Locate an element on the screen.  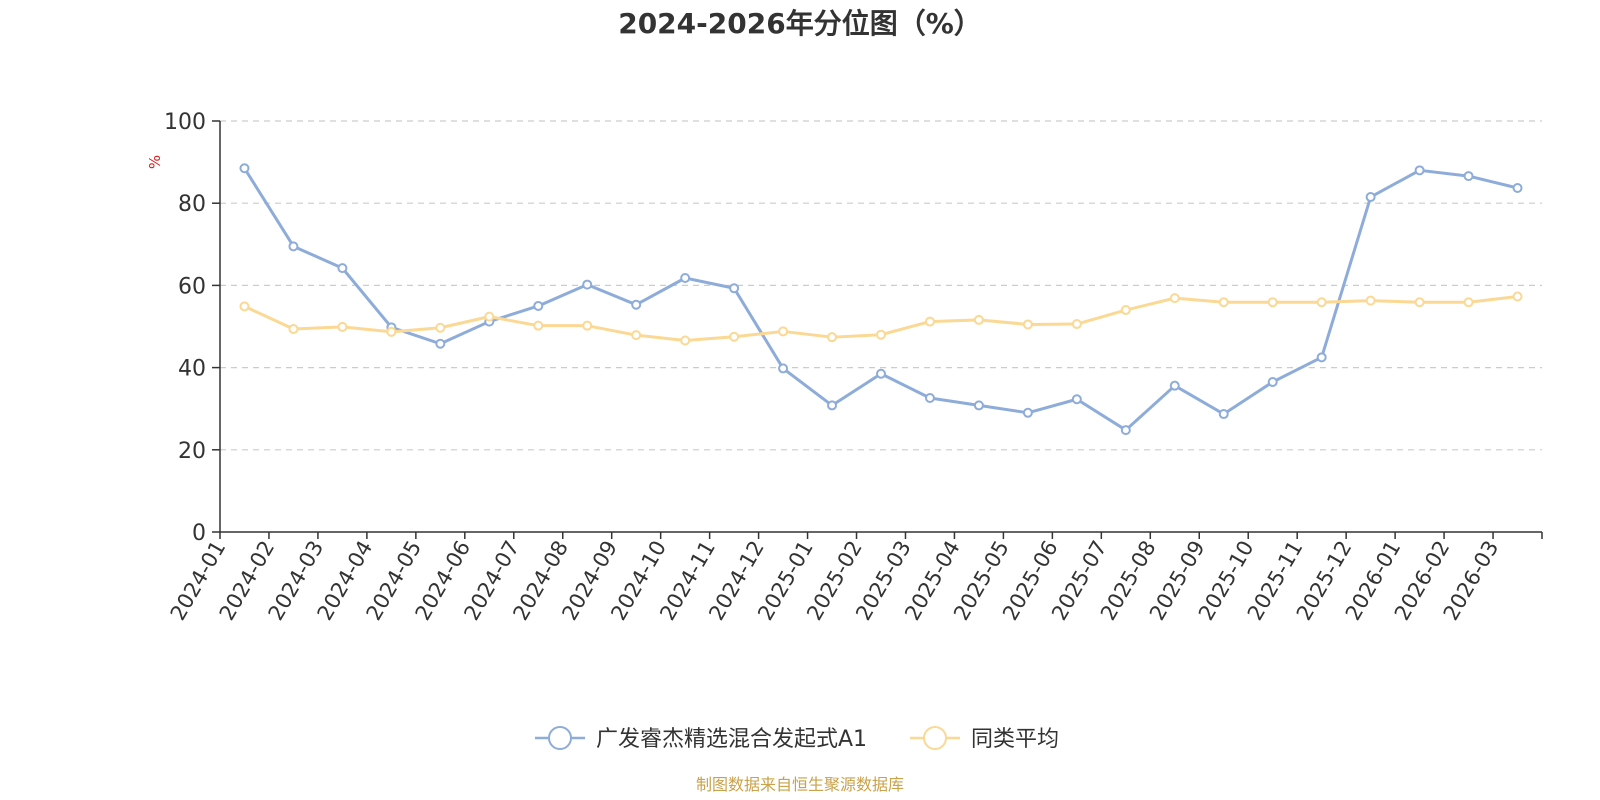
chart-title: 2024-2026年分位图（%） is located at coordinates (800, 23).